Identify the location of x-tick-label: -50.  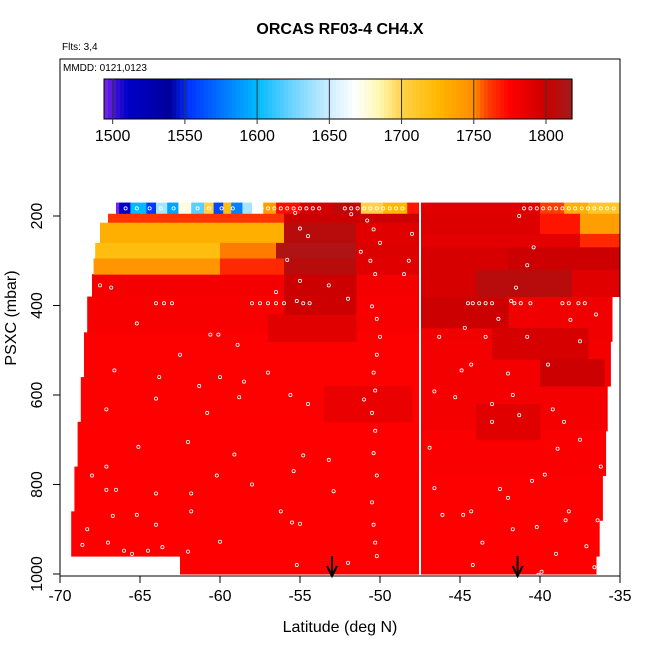
(379, 596).